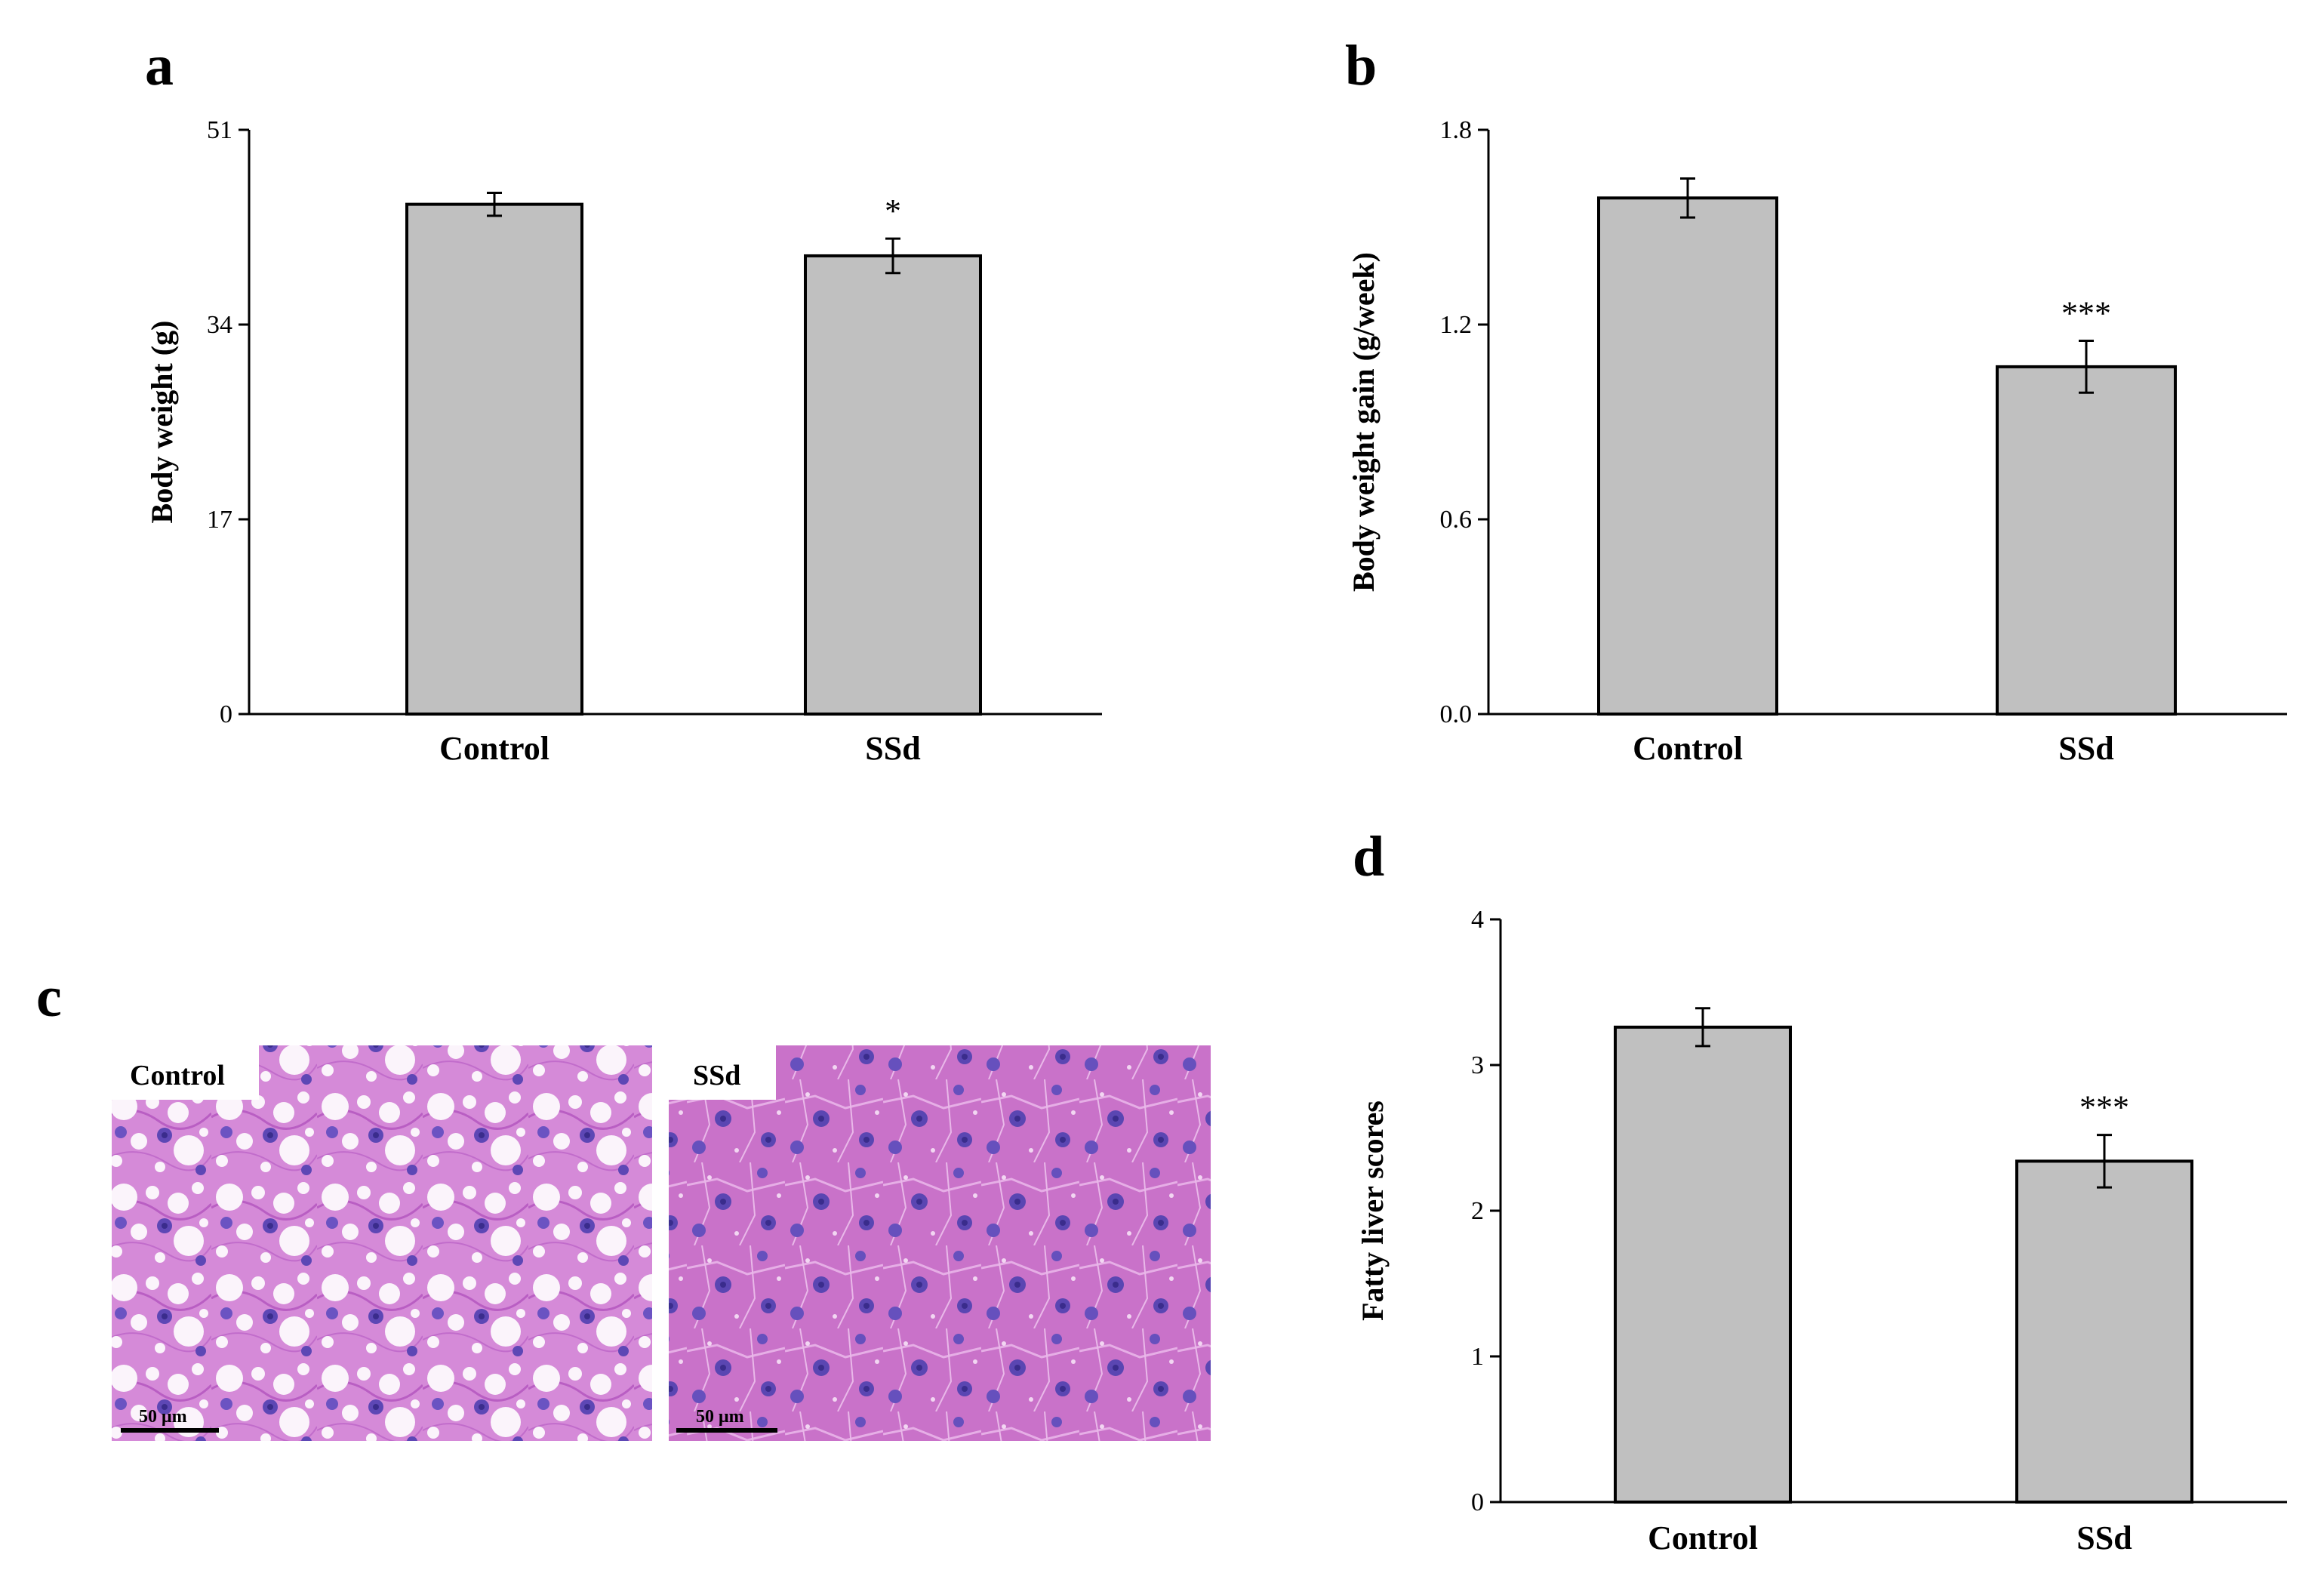 This screenshot has width=2324, height=1570. What do you see at coordinates (1456, 714) in the screenshot?
I see `panel-b-y-tick-label: 0.0` at bounding box center [1456, 714].